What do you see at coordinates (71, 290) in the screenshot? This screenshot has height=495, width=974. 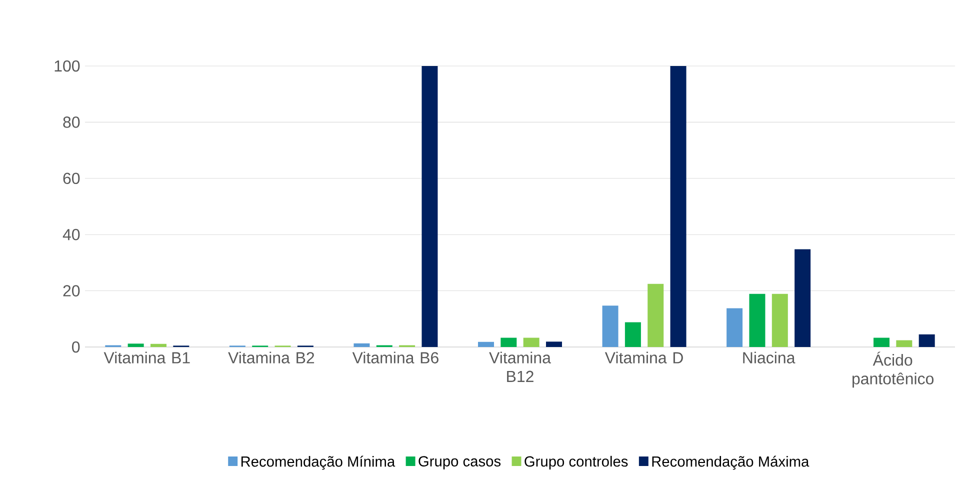 I see `y-tick-label: 20` at bounding box center [71, 290].